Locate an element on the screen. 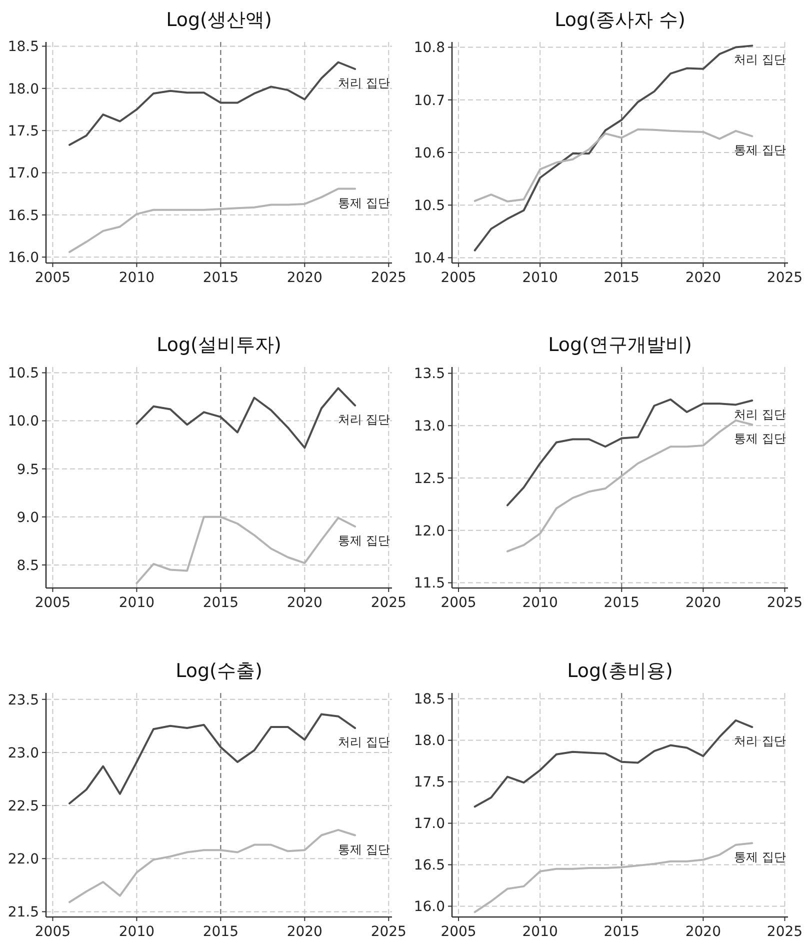 The width and height of the screenshot is (808, 942). y-tick-label: 10.8 is located at coordinates (429, 48).